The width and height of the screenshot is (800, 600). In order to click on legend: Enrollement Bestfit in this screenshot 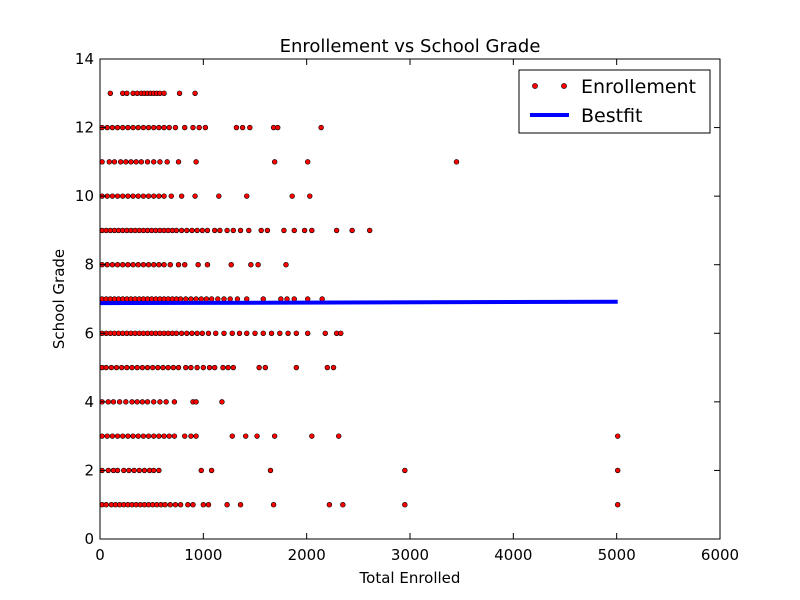, I will do `click(614, 101)`.